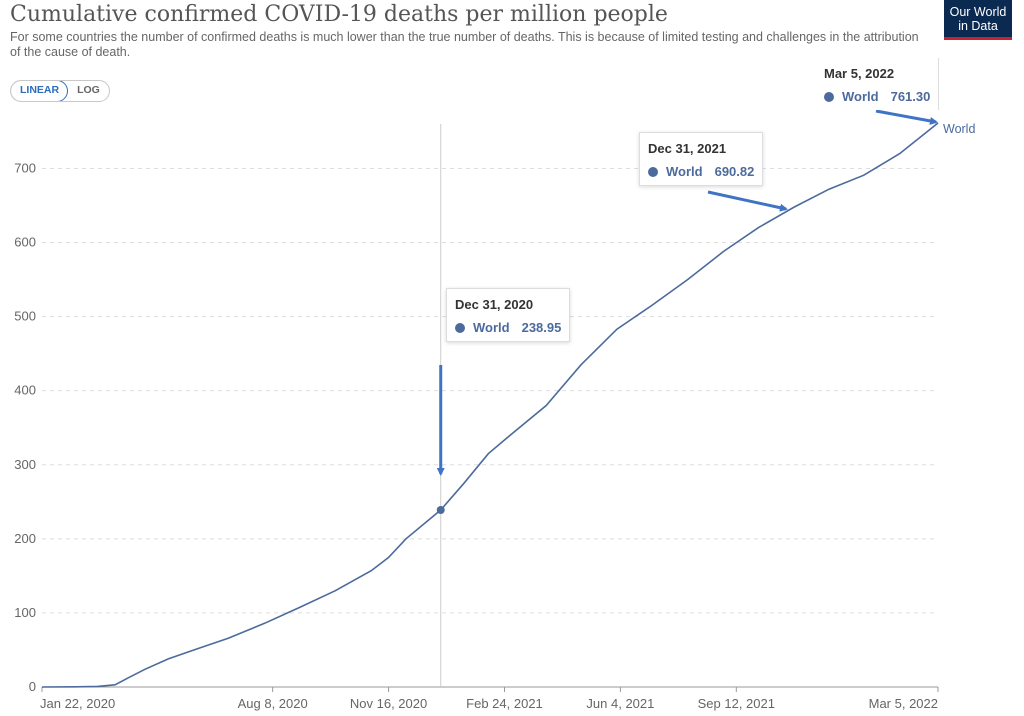  Describe the element at coordinates (504, 703) in the screenshot. I see `x-tick-label: Feb 24, 2021` at that location.